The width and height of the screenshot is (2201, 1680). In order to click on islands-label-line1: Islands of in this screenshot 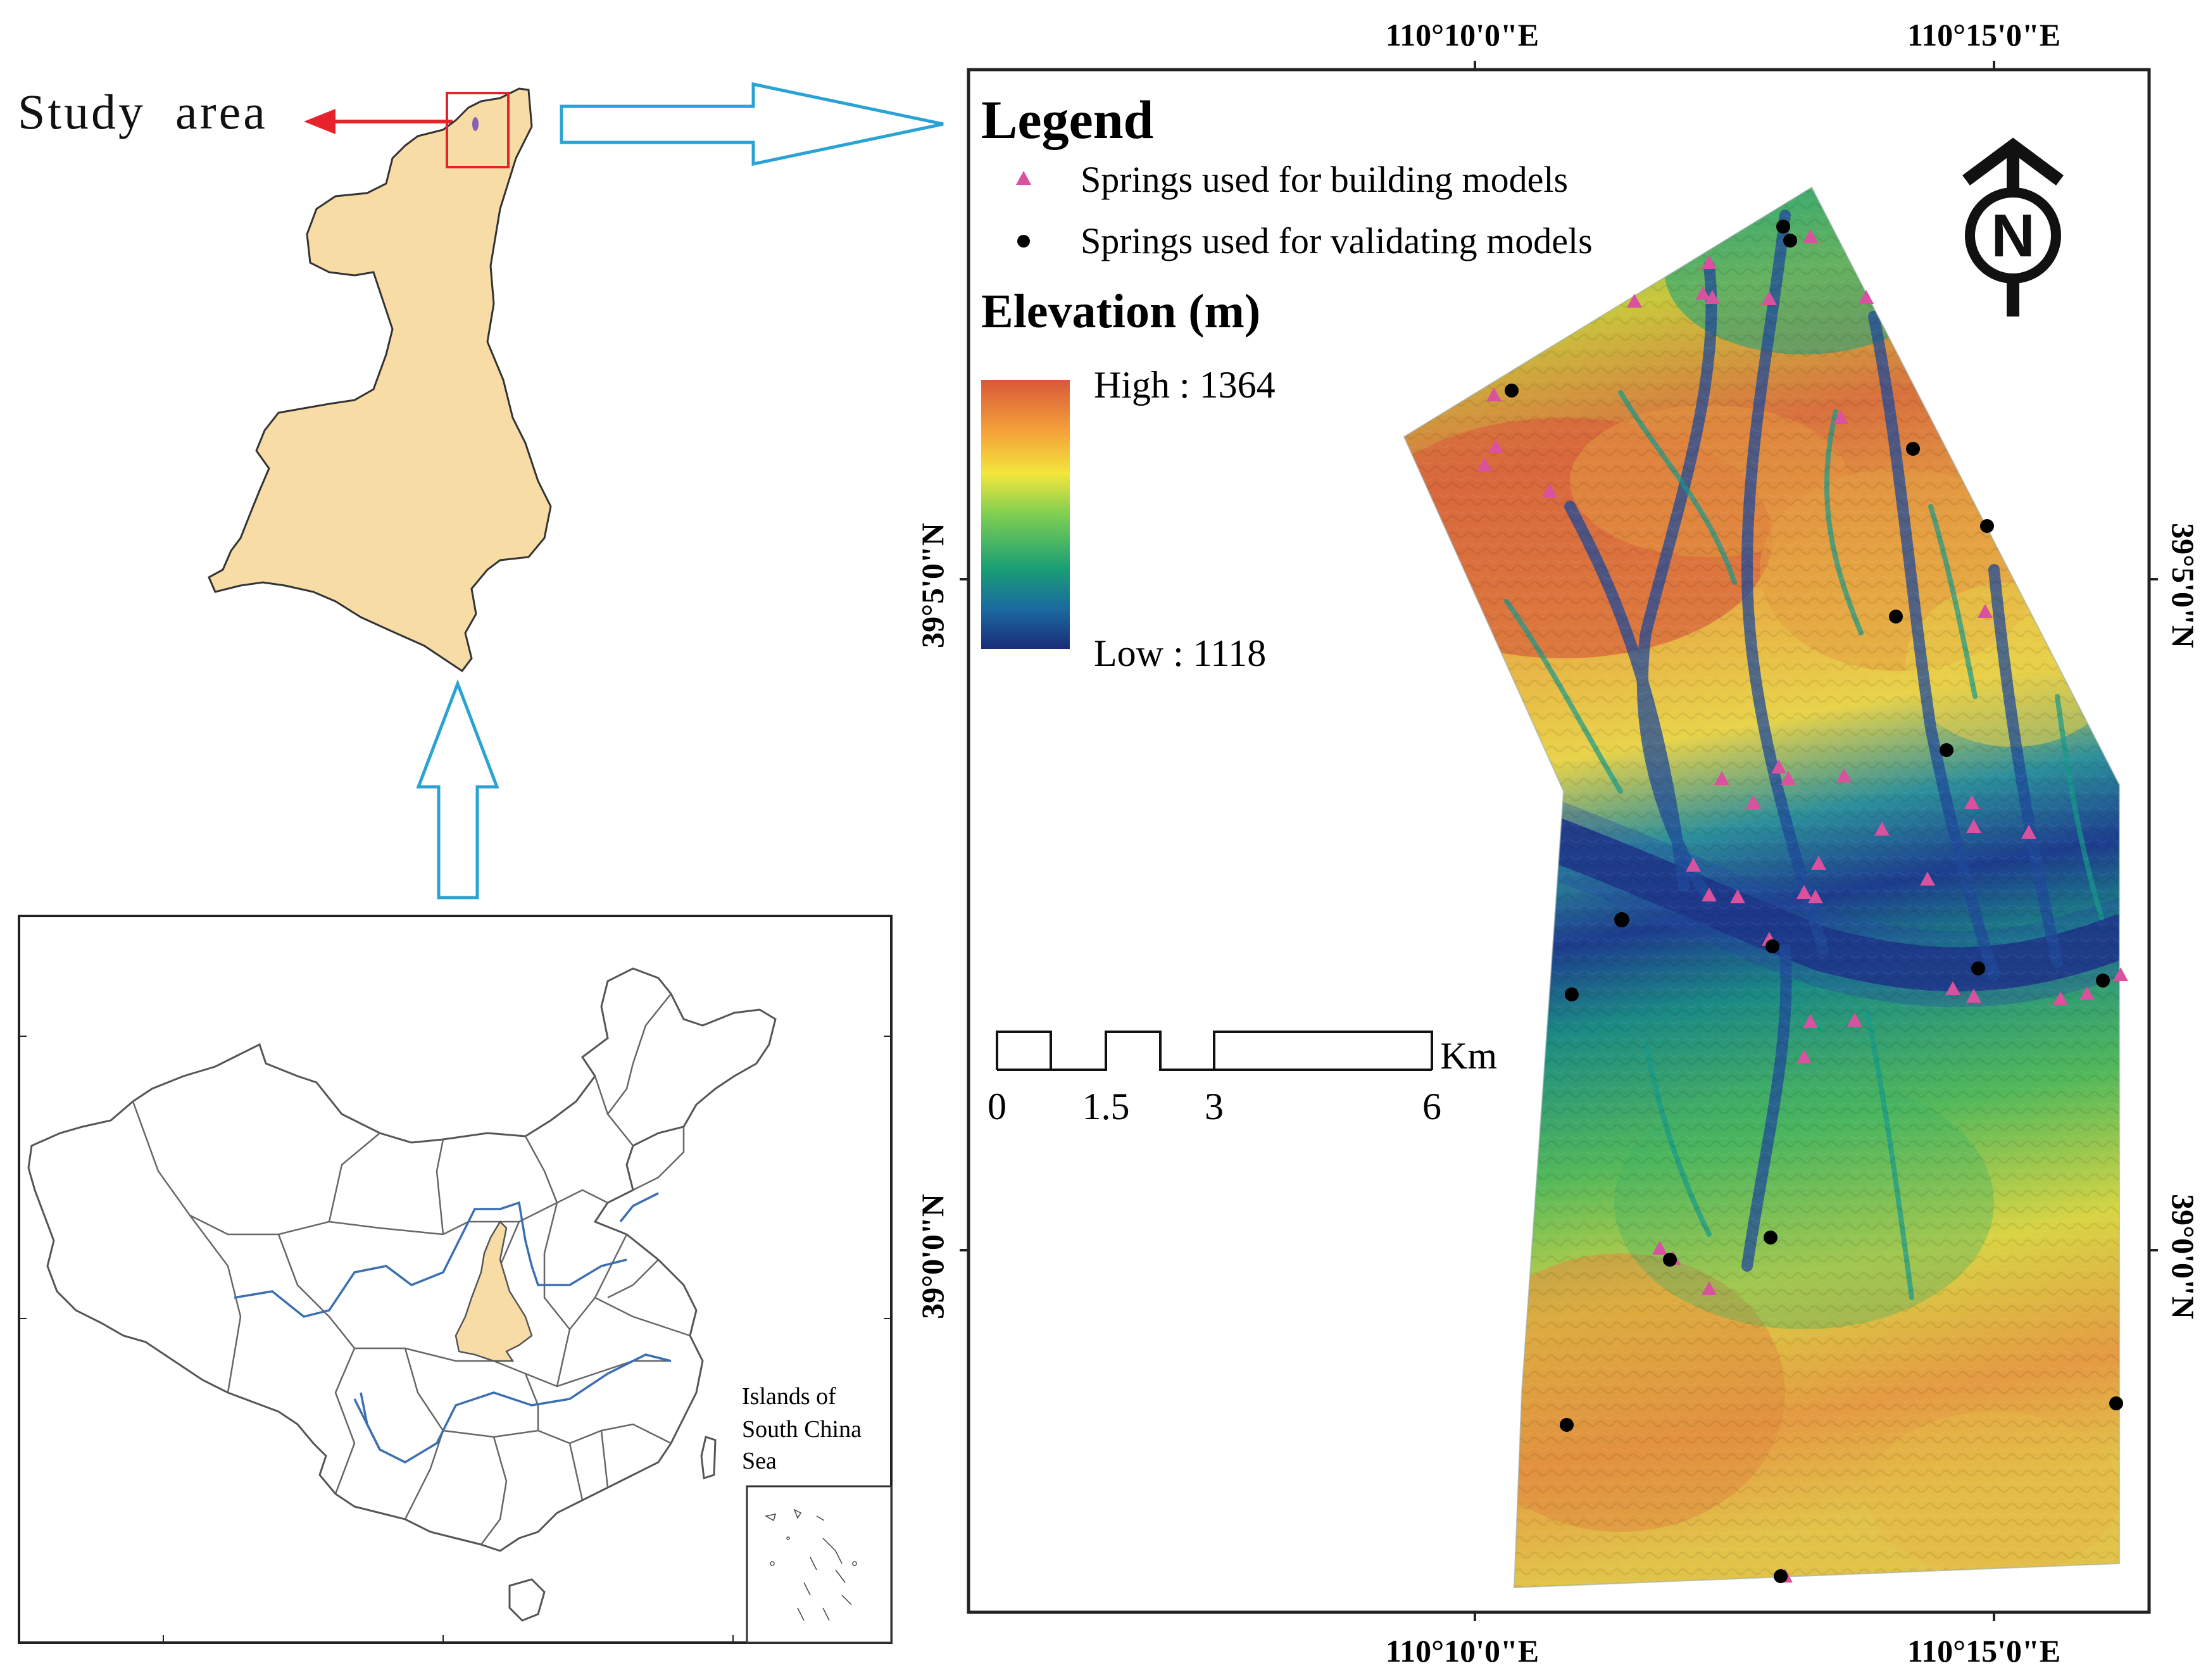, I will do `click(789, 1396)`.